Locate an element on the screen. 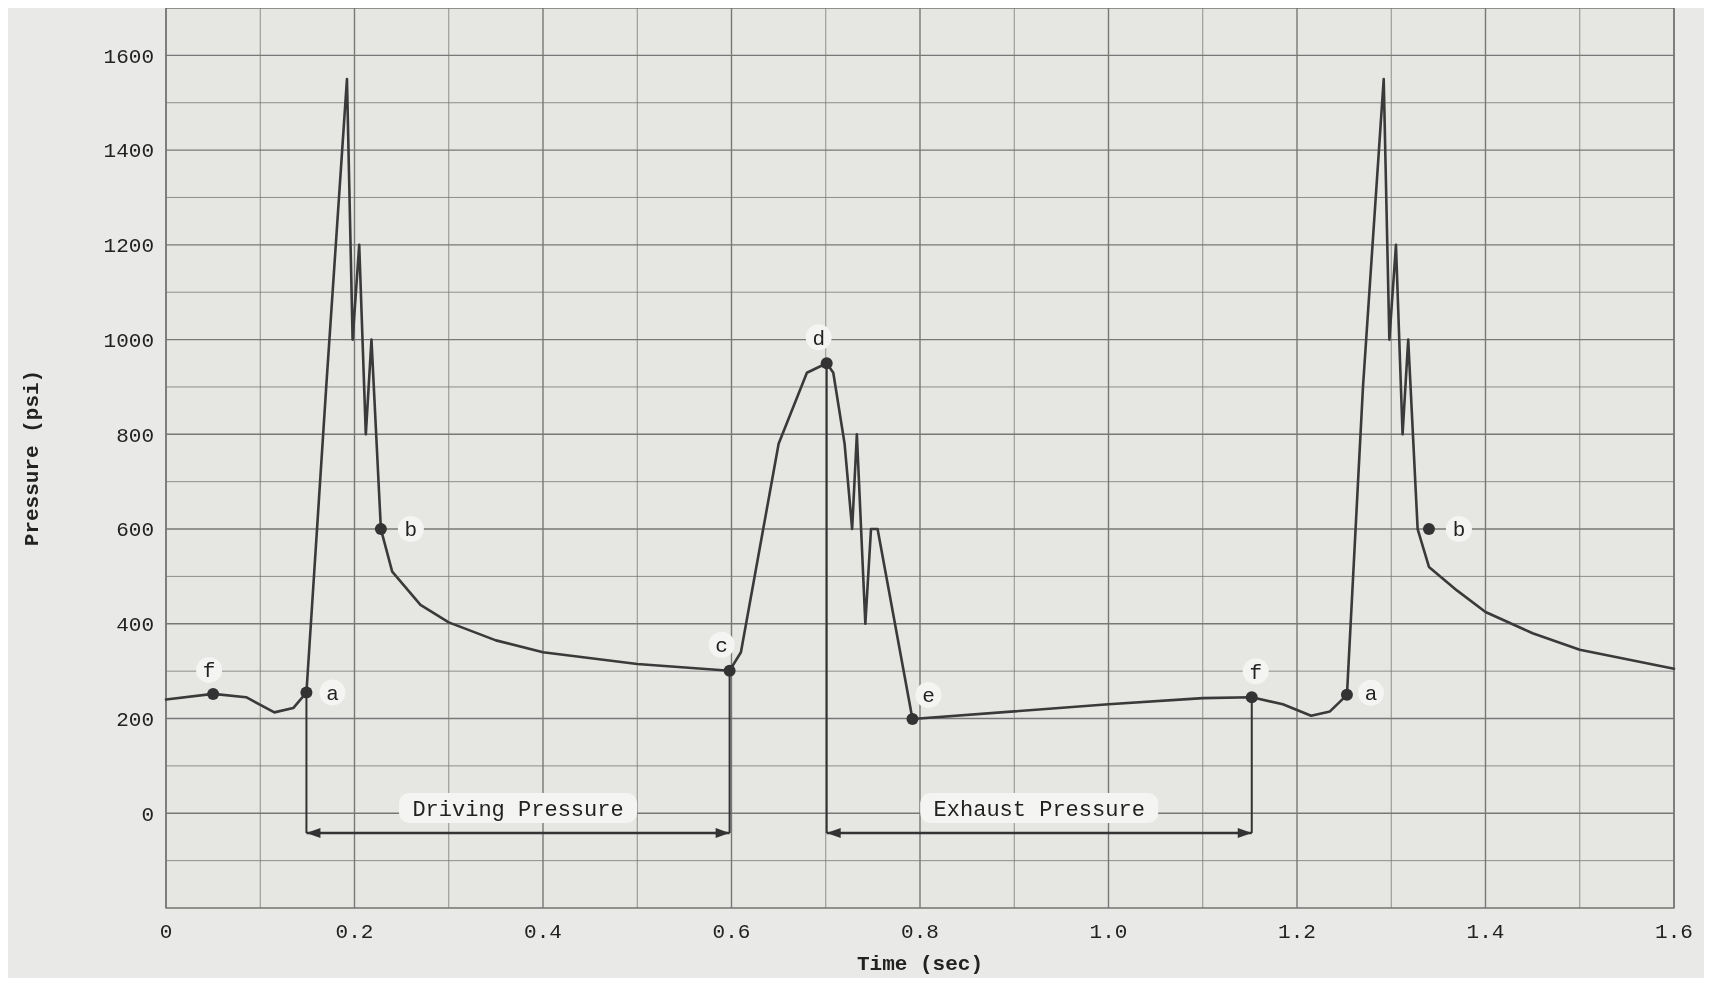  y-tick-label: 1200 is located at coordinates (128, 247).